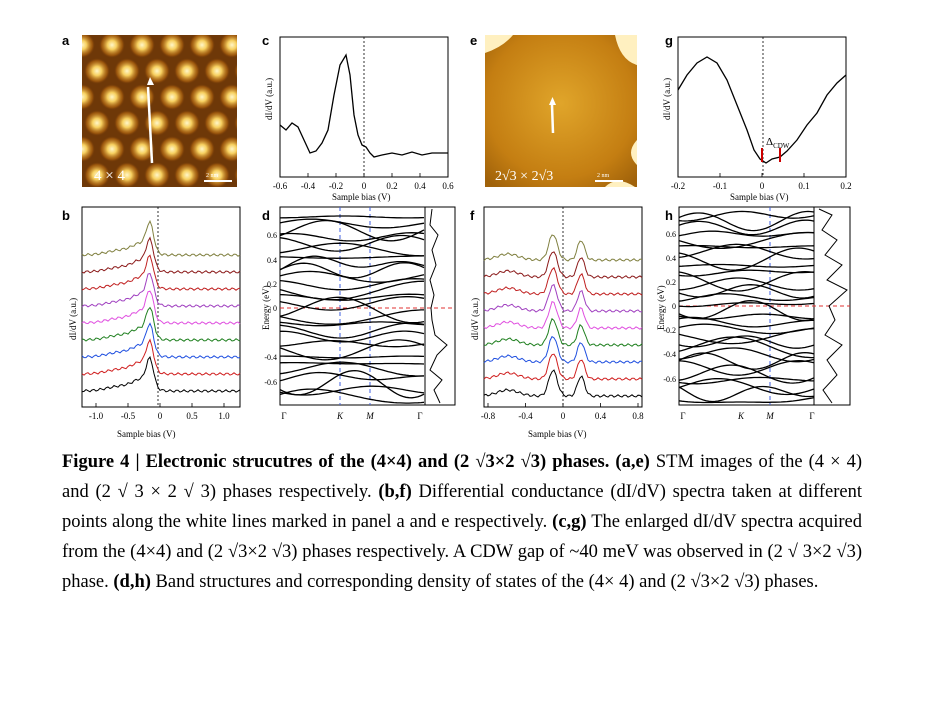 The width and height of the screenshot is (931, 702). What do you see at coordinates (146, 434) in the screenshot?
I see `b-xlabel: Sample bias (V)` at bounding box center [146, 434].